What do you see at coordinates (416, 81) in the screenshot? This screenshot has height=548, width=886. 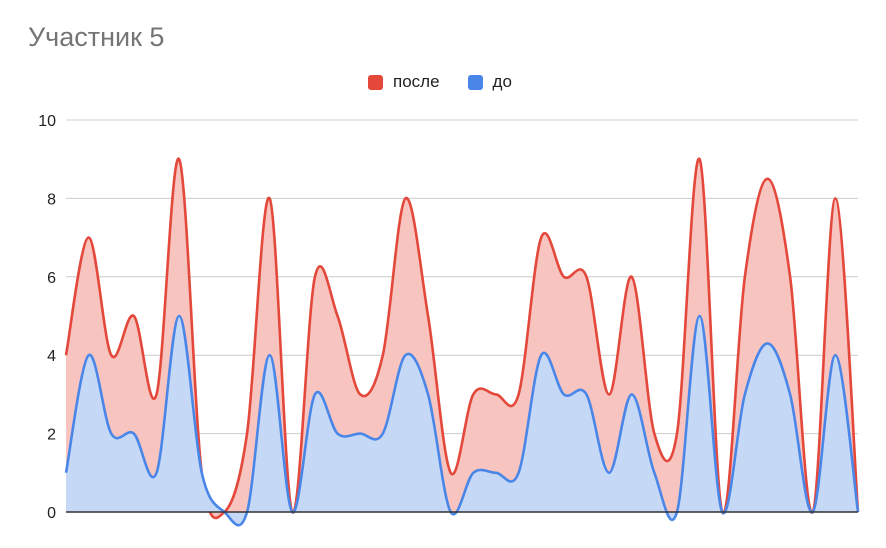 I see `legend-label-after: после` at bounding box center [416, 81].